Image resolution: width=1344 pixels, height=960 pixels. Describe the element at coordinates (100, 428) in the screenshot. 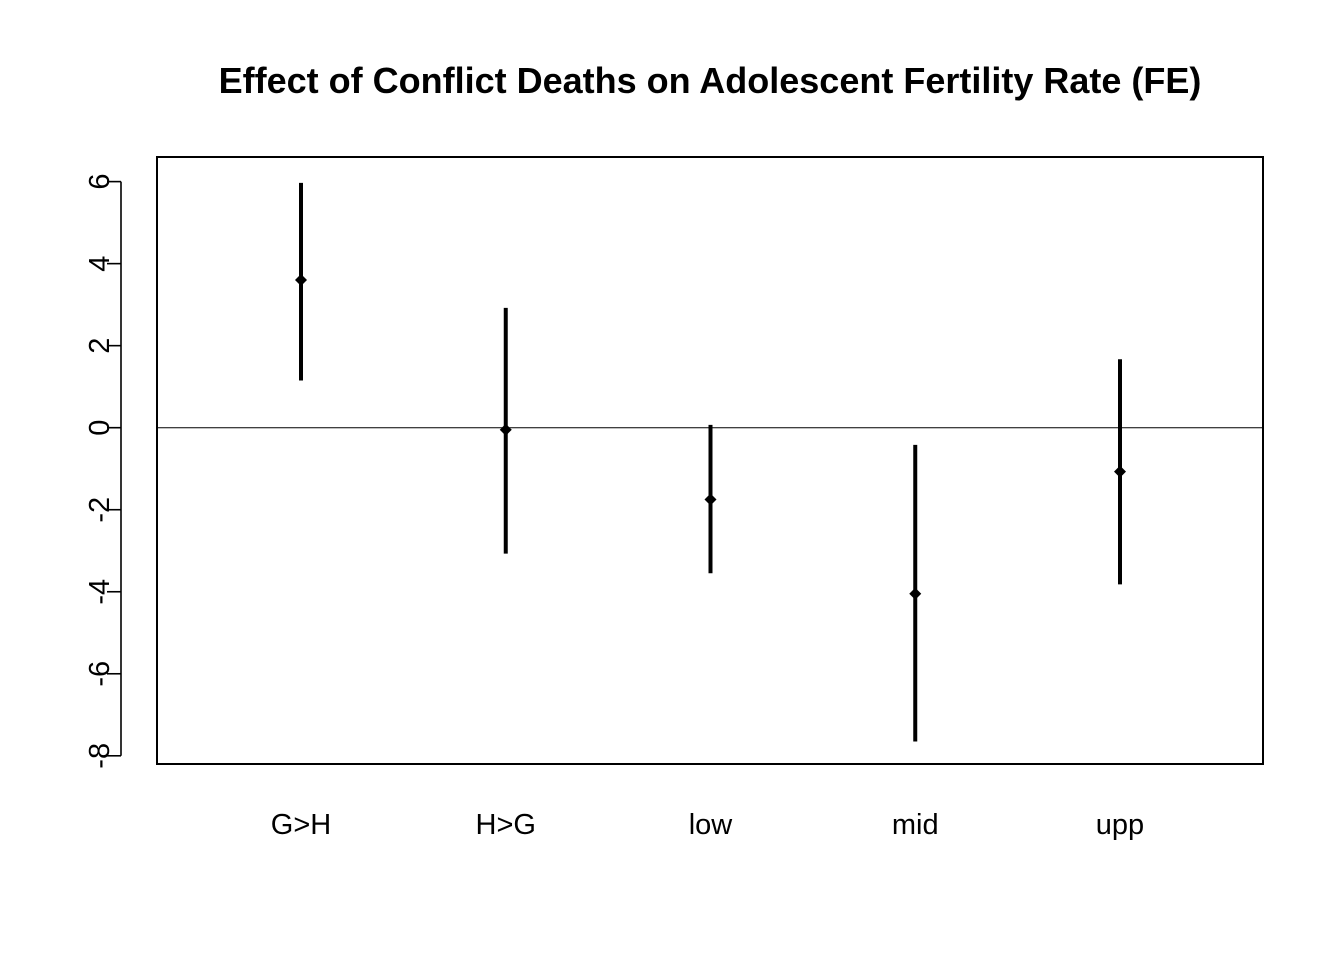

I see `y-tick-label: 0` at that location.